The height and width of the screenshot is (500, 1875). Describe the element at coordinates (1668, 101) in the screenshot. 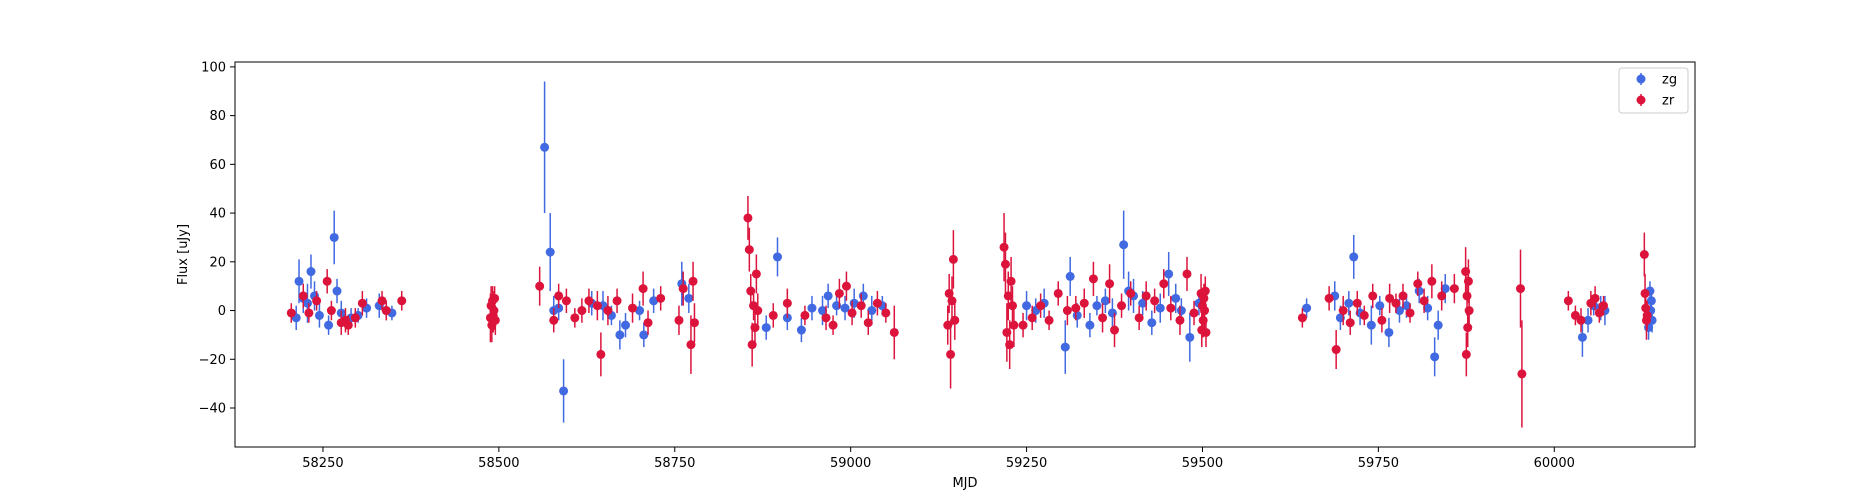

I see `legend-label-zr: zr` at that location.